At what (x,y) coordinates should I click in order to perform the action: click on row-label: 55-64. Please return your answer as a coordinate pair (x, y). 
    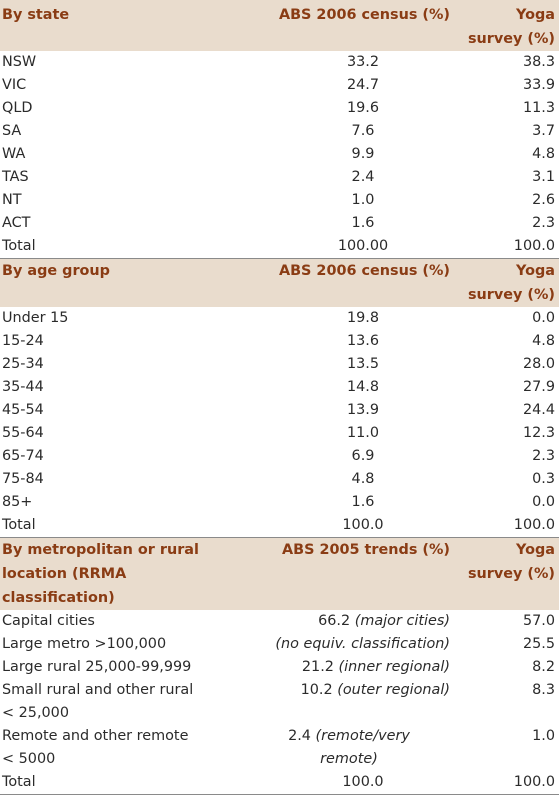
    Looking at the image, I should click on (23, 433).